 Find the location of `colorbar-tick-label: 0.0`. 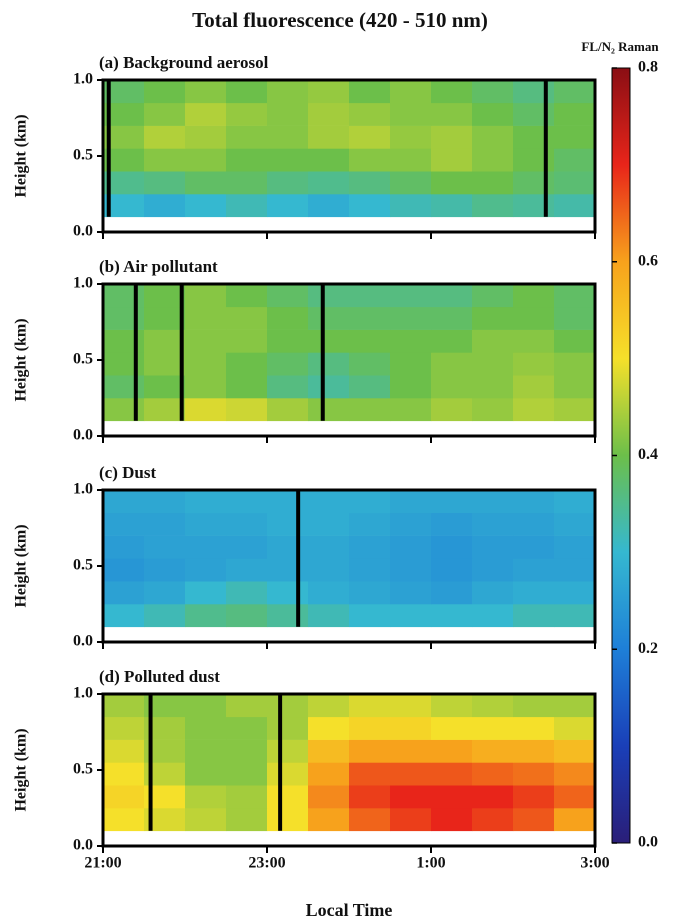

colorbar-tick-label: 0.0 is located at coordinates (648, 842).